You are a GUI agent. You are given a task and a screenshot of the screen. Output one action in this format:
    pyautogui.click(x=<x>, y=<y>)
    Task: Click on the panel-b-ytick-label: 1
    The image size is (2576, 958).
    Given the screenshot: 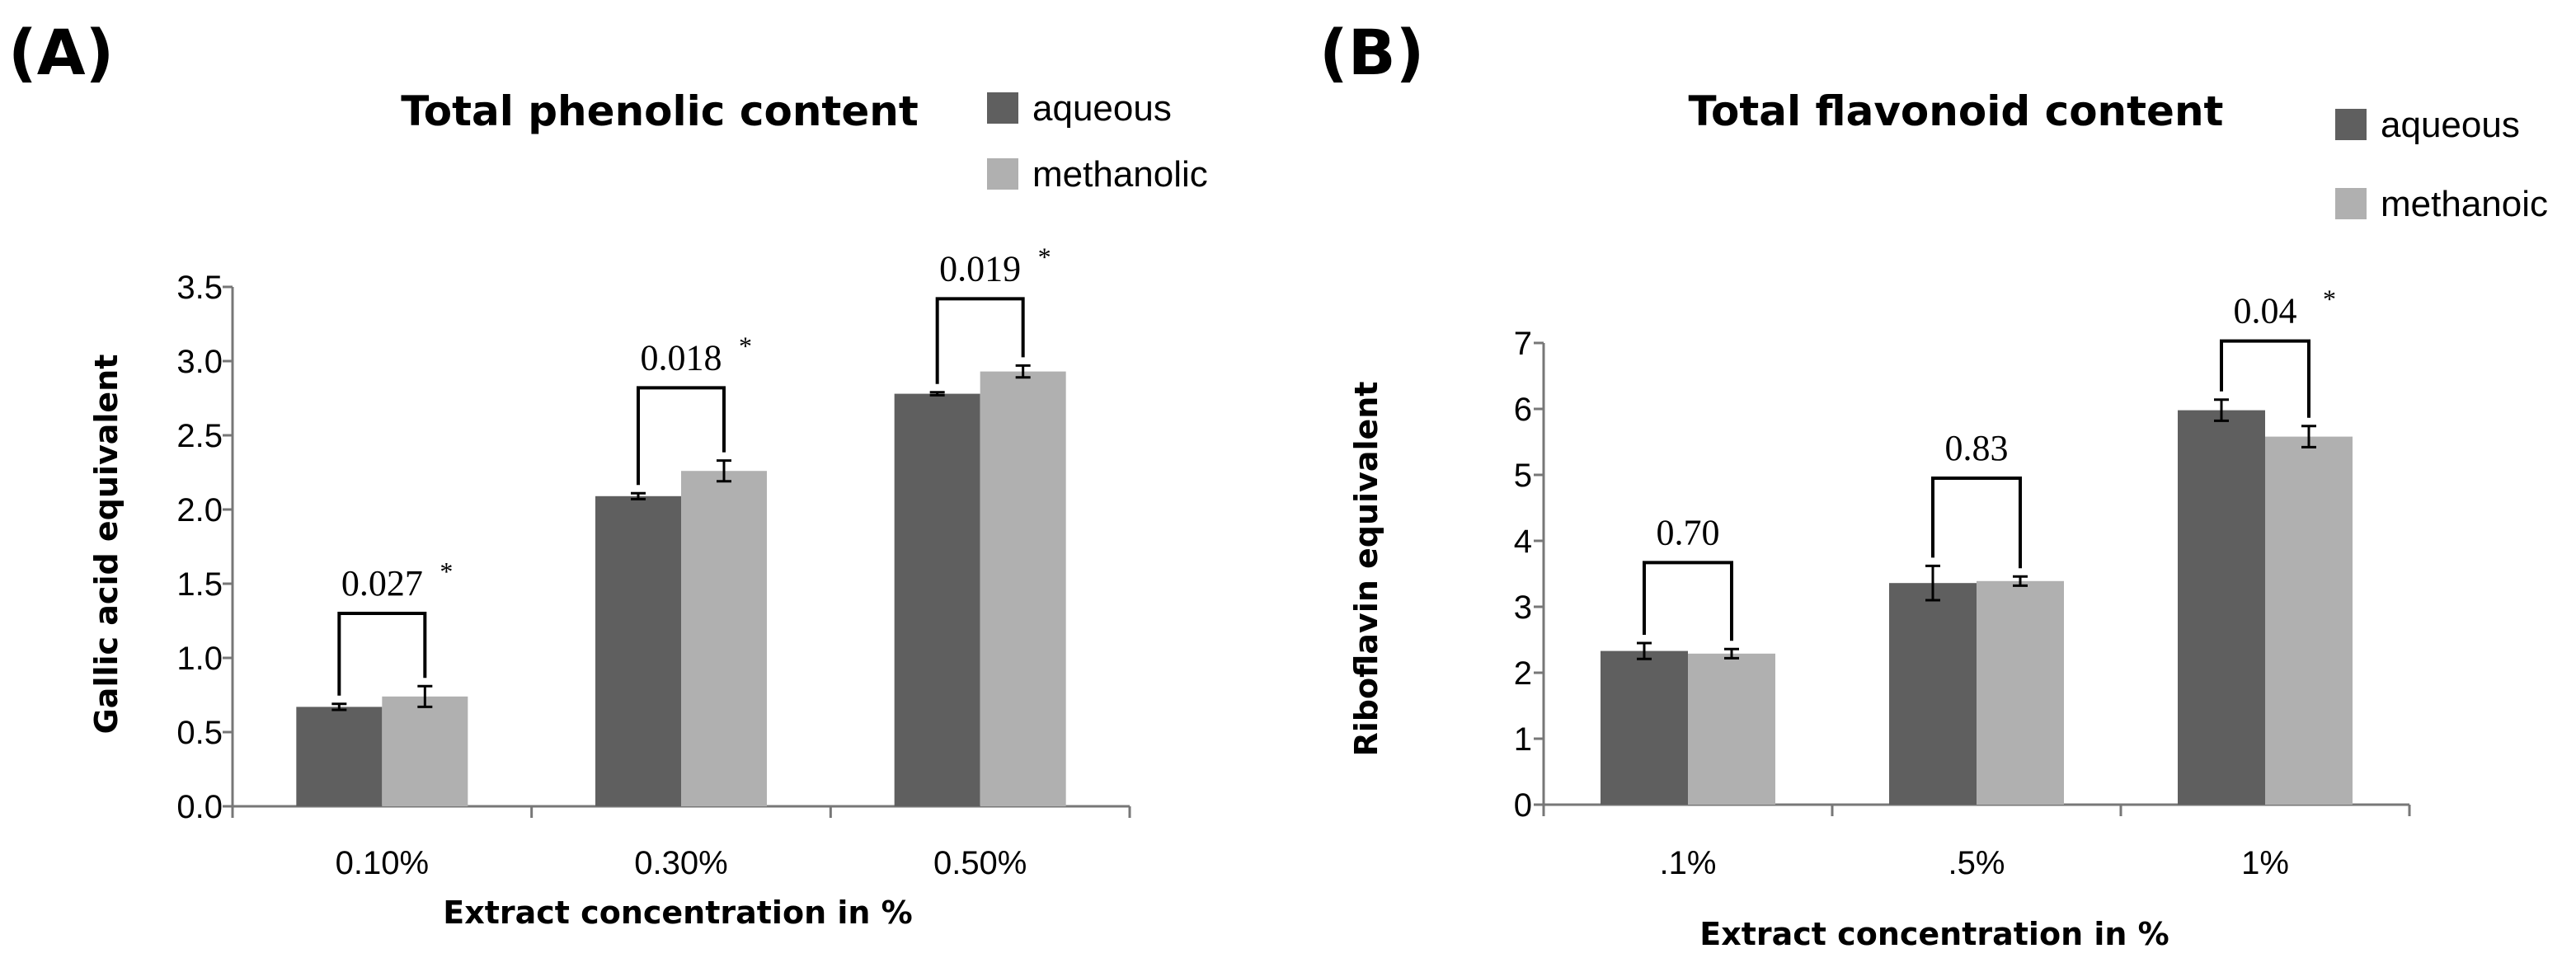 What is the action you would take?
    pyautogui.click(x=1523, y=740)
    